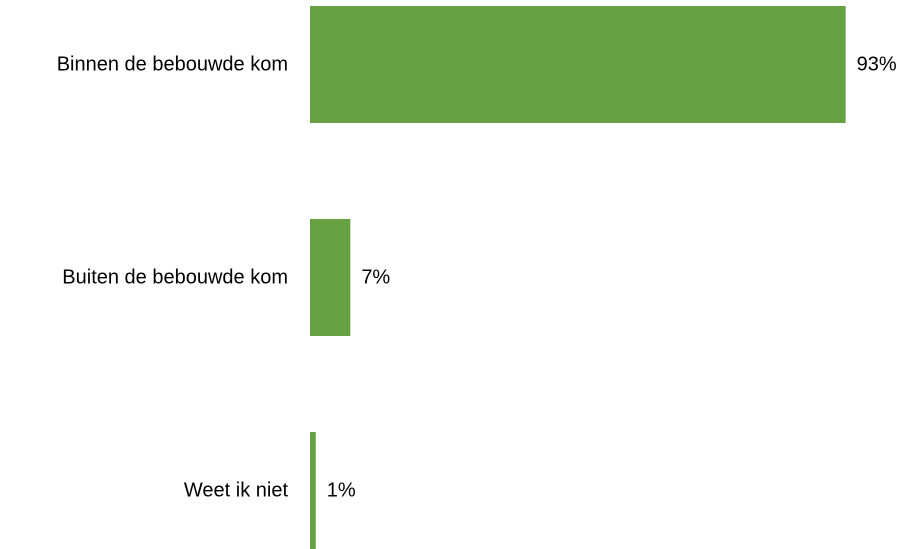 The height and width of the screenshot is (549, 913). Describe the element at coordinates (341, 491) in the screenshot. I see `value-label-weet-ik-niet: 1%` at that location.